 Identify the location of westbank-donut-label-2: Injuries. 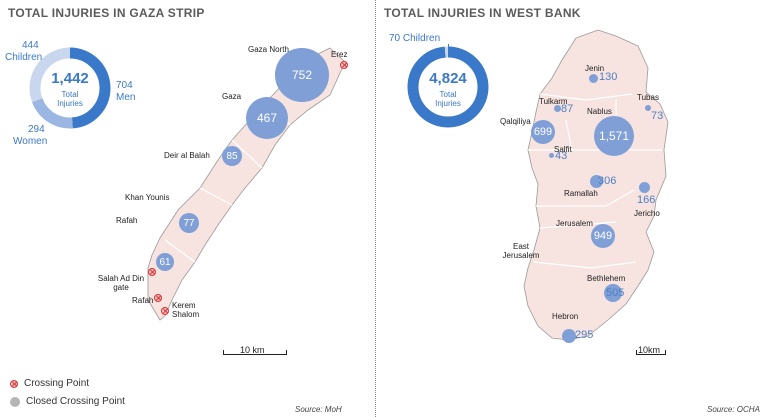
(448, 103).